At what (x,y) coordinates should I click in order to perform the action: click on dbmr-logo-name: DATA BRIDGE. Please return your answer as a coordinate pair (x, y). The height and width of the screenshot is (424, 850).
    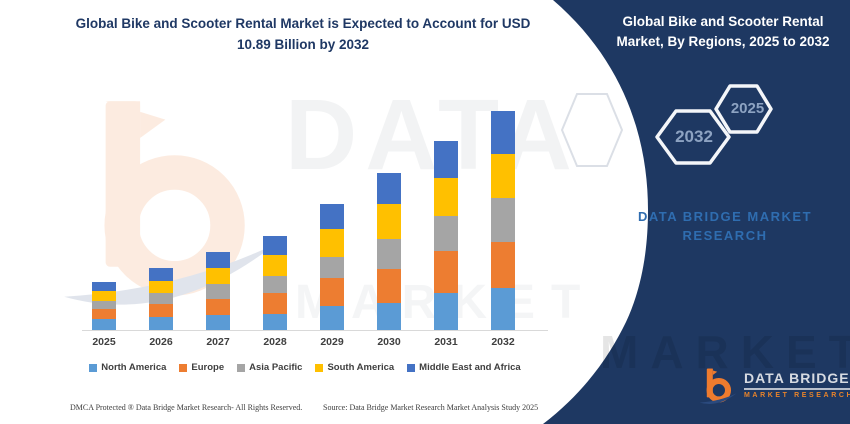
    Looking at the image, I should click on (797, 380).